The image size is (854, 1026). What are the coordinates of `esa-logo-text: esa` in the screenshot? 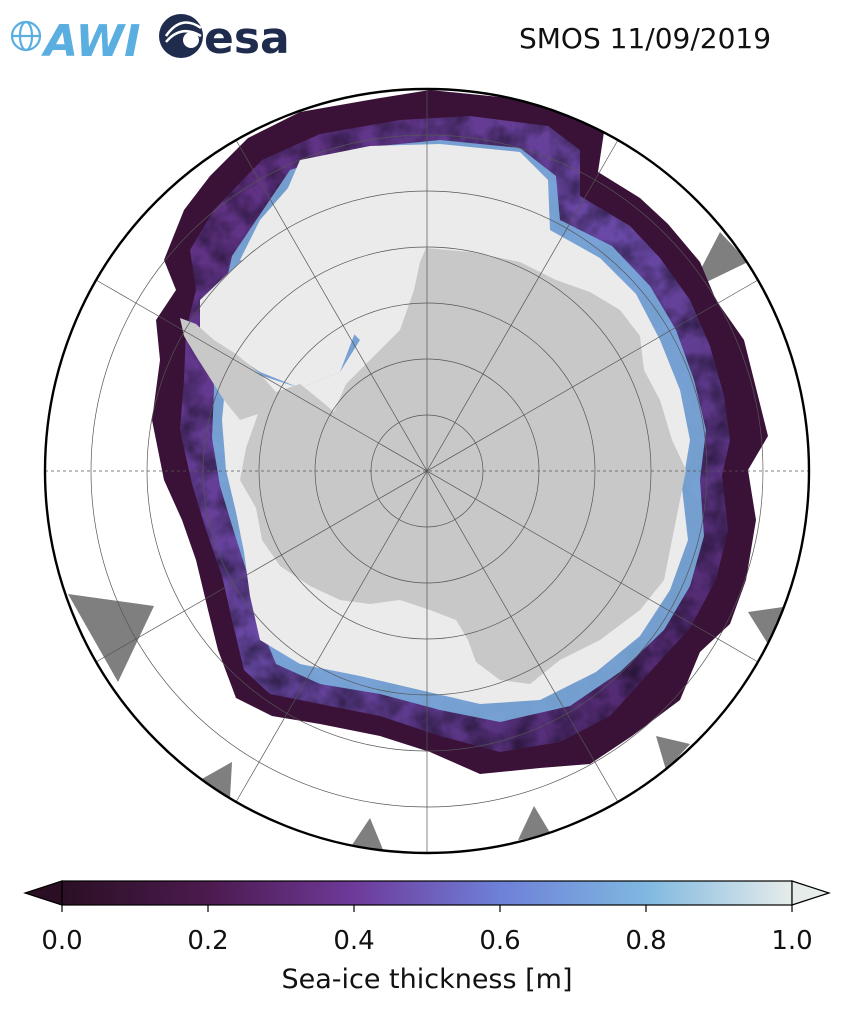 It's located at (247, 38).